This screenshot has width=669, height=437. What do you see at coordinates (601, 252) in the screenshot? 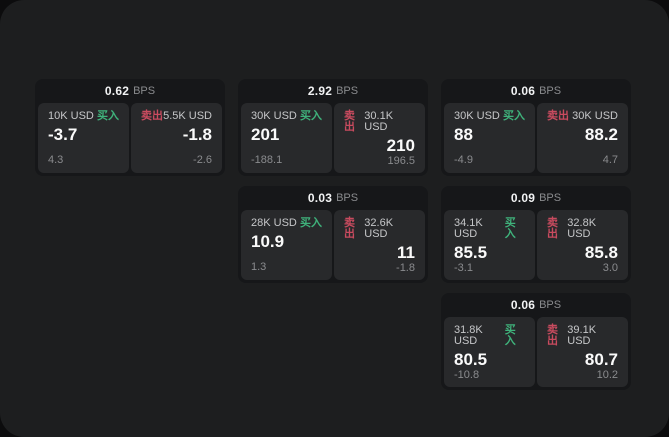
I see `sell-price: 85.8` at bounding box center [601, 252].